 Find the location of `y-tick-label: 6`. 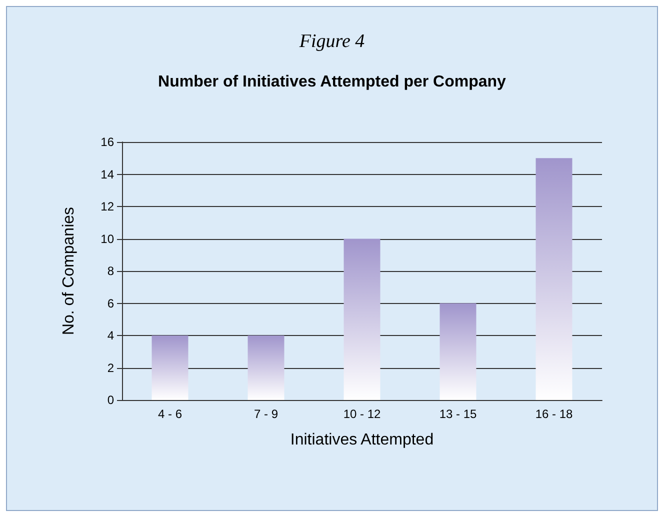

y-tick-label: 6 is located at coordinates (110, 303).